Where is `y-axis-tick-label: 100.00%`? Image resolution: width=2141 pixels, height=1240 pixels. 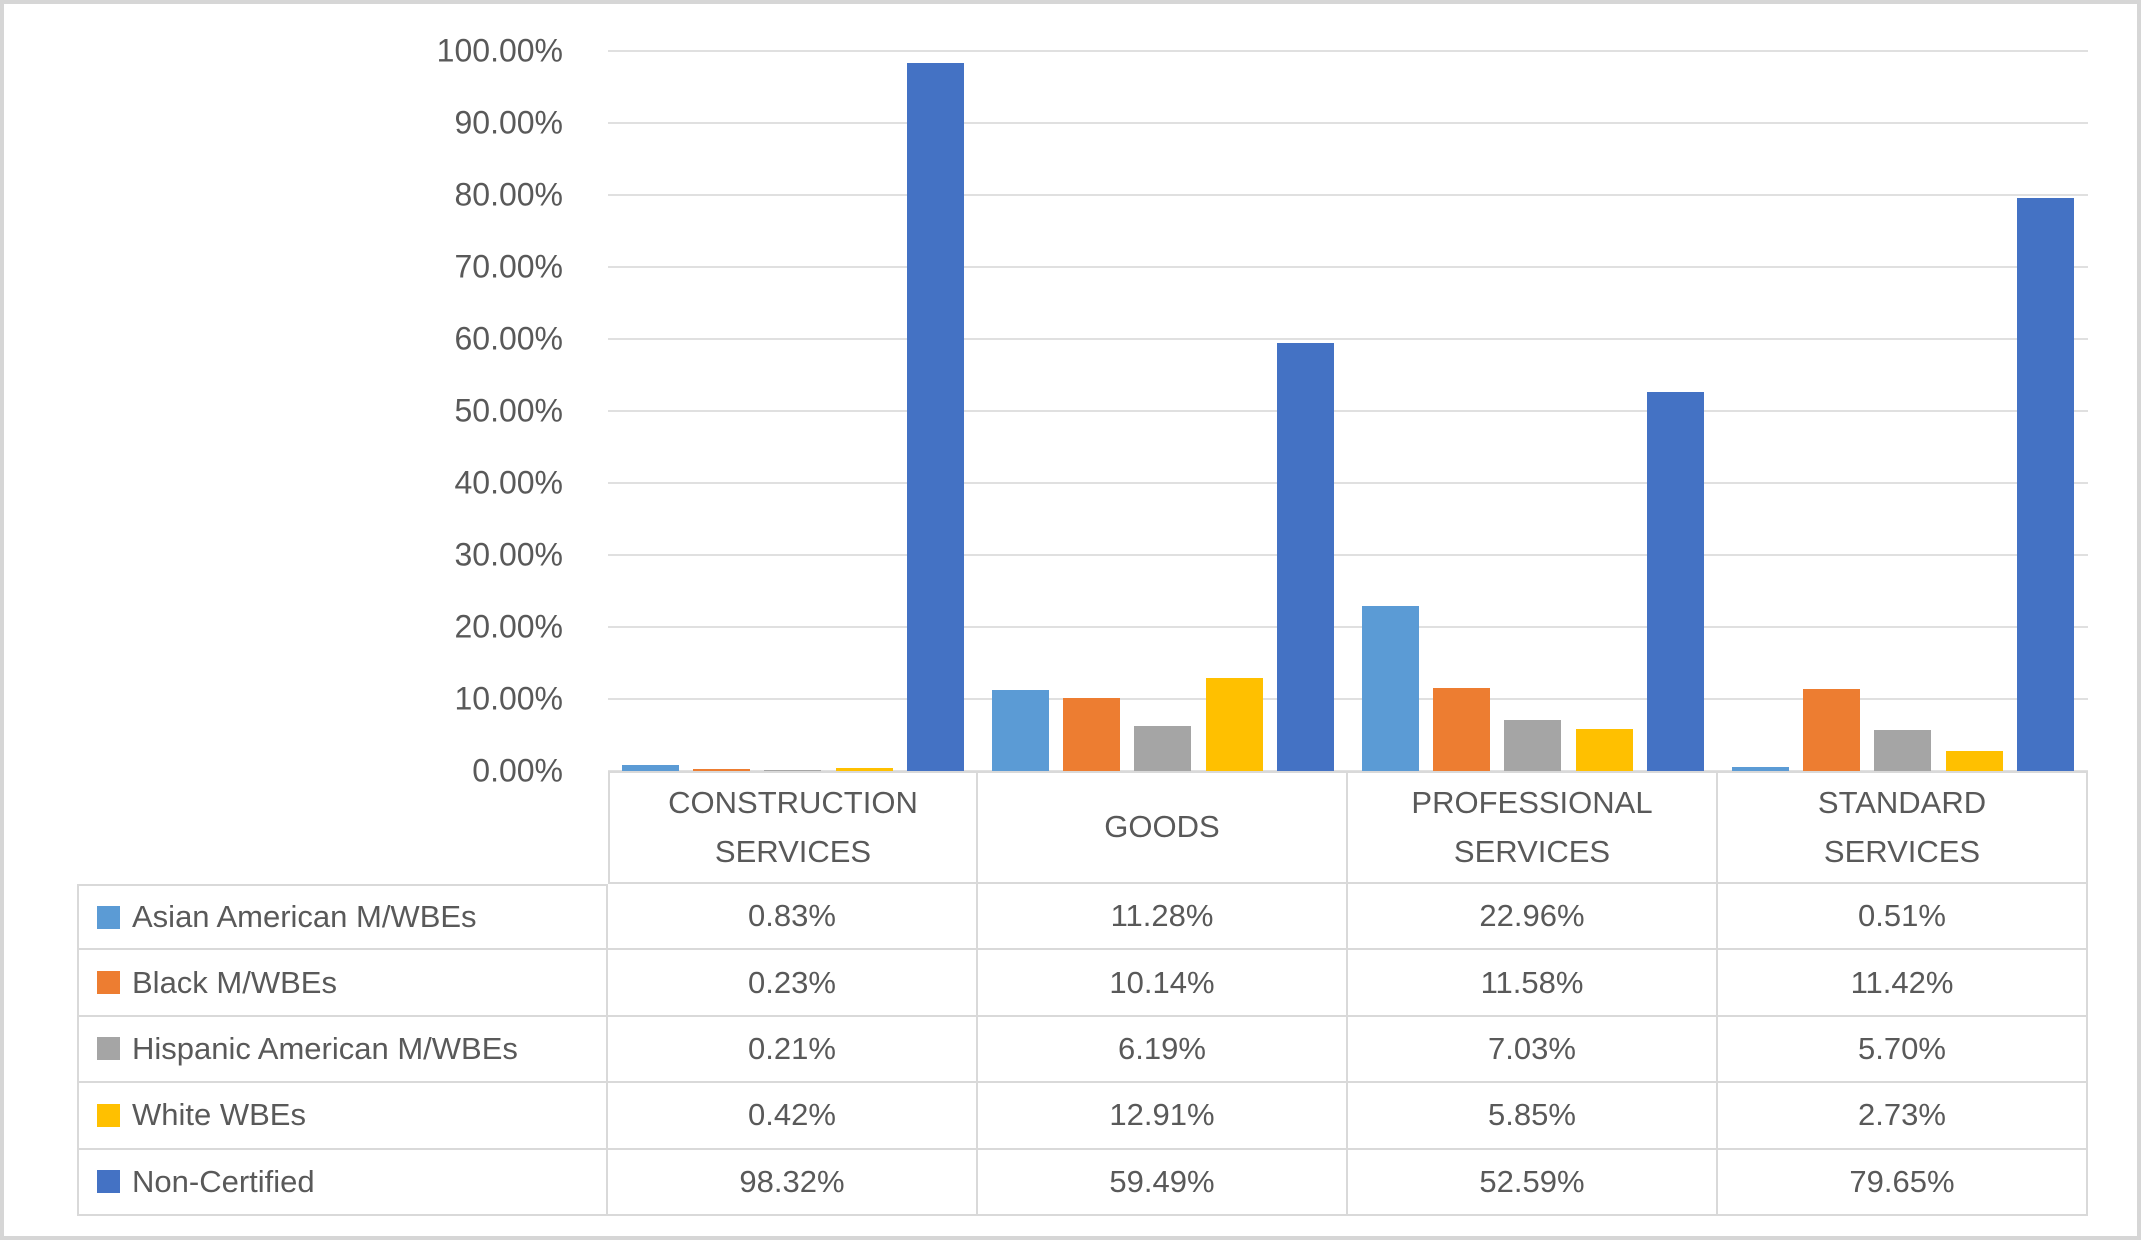
y-axis-tick-label: 100.00% is located at coordinates (499, 50).